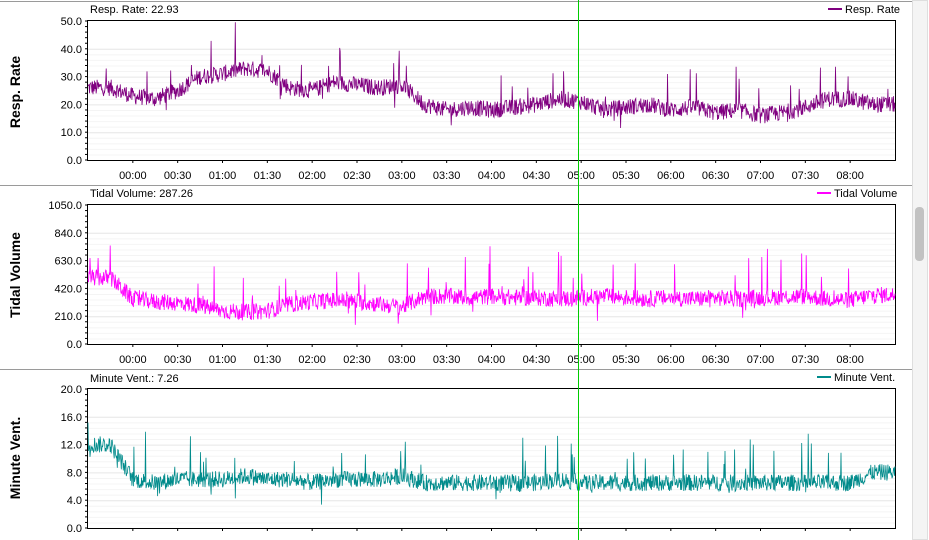 This screenshot has width=929, height=540. Describe the element at coordinates (134, 10) in the screenshot. I see `current-value-readout: Resp. Rate: 22.93` at that location.